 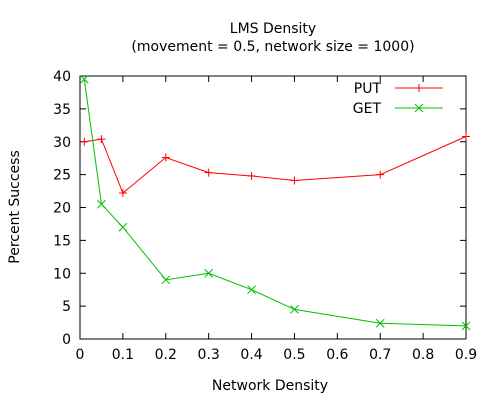 I want to click on chart-title: LMS Density, so click(x=273, y=29).